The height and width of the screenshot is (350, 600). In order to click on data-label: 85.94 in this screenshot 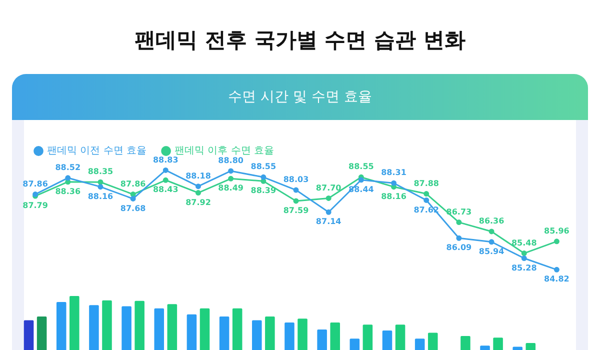, I will do `click(491, 251)`.